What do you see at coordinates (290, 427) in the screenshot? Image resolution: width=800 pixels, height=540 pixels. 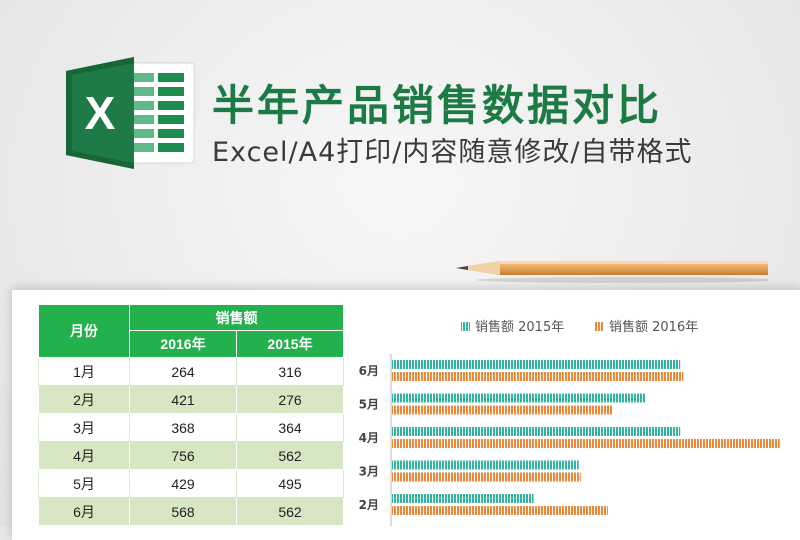 I see `cell-2015: 364` at bounding box center [290, 427].